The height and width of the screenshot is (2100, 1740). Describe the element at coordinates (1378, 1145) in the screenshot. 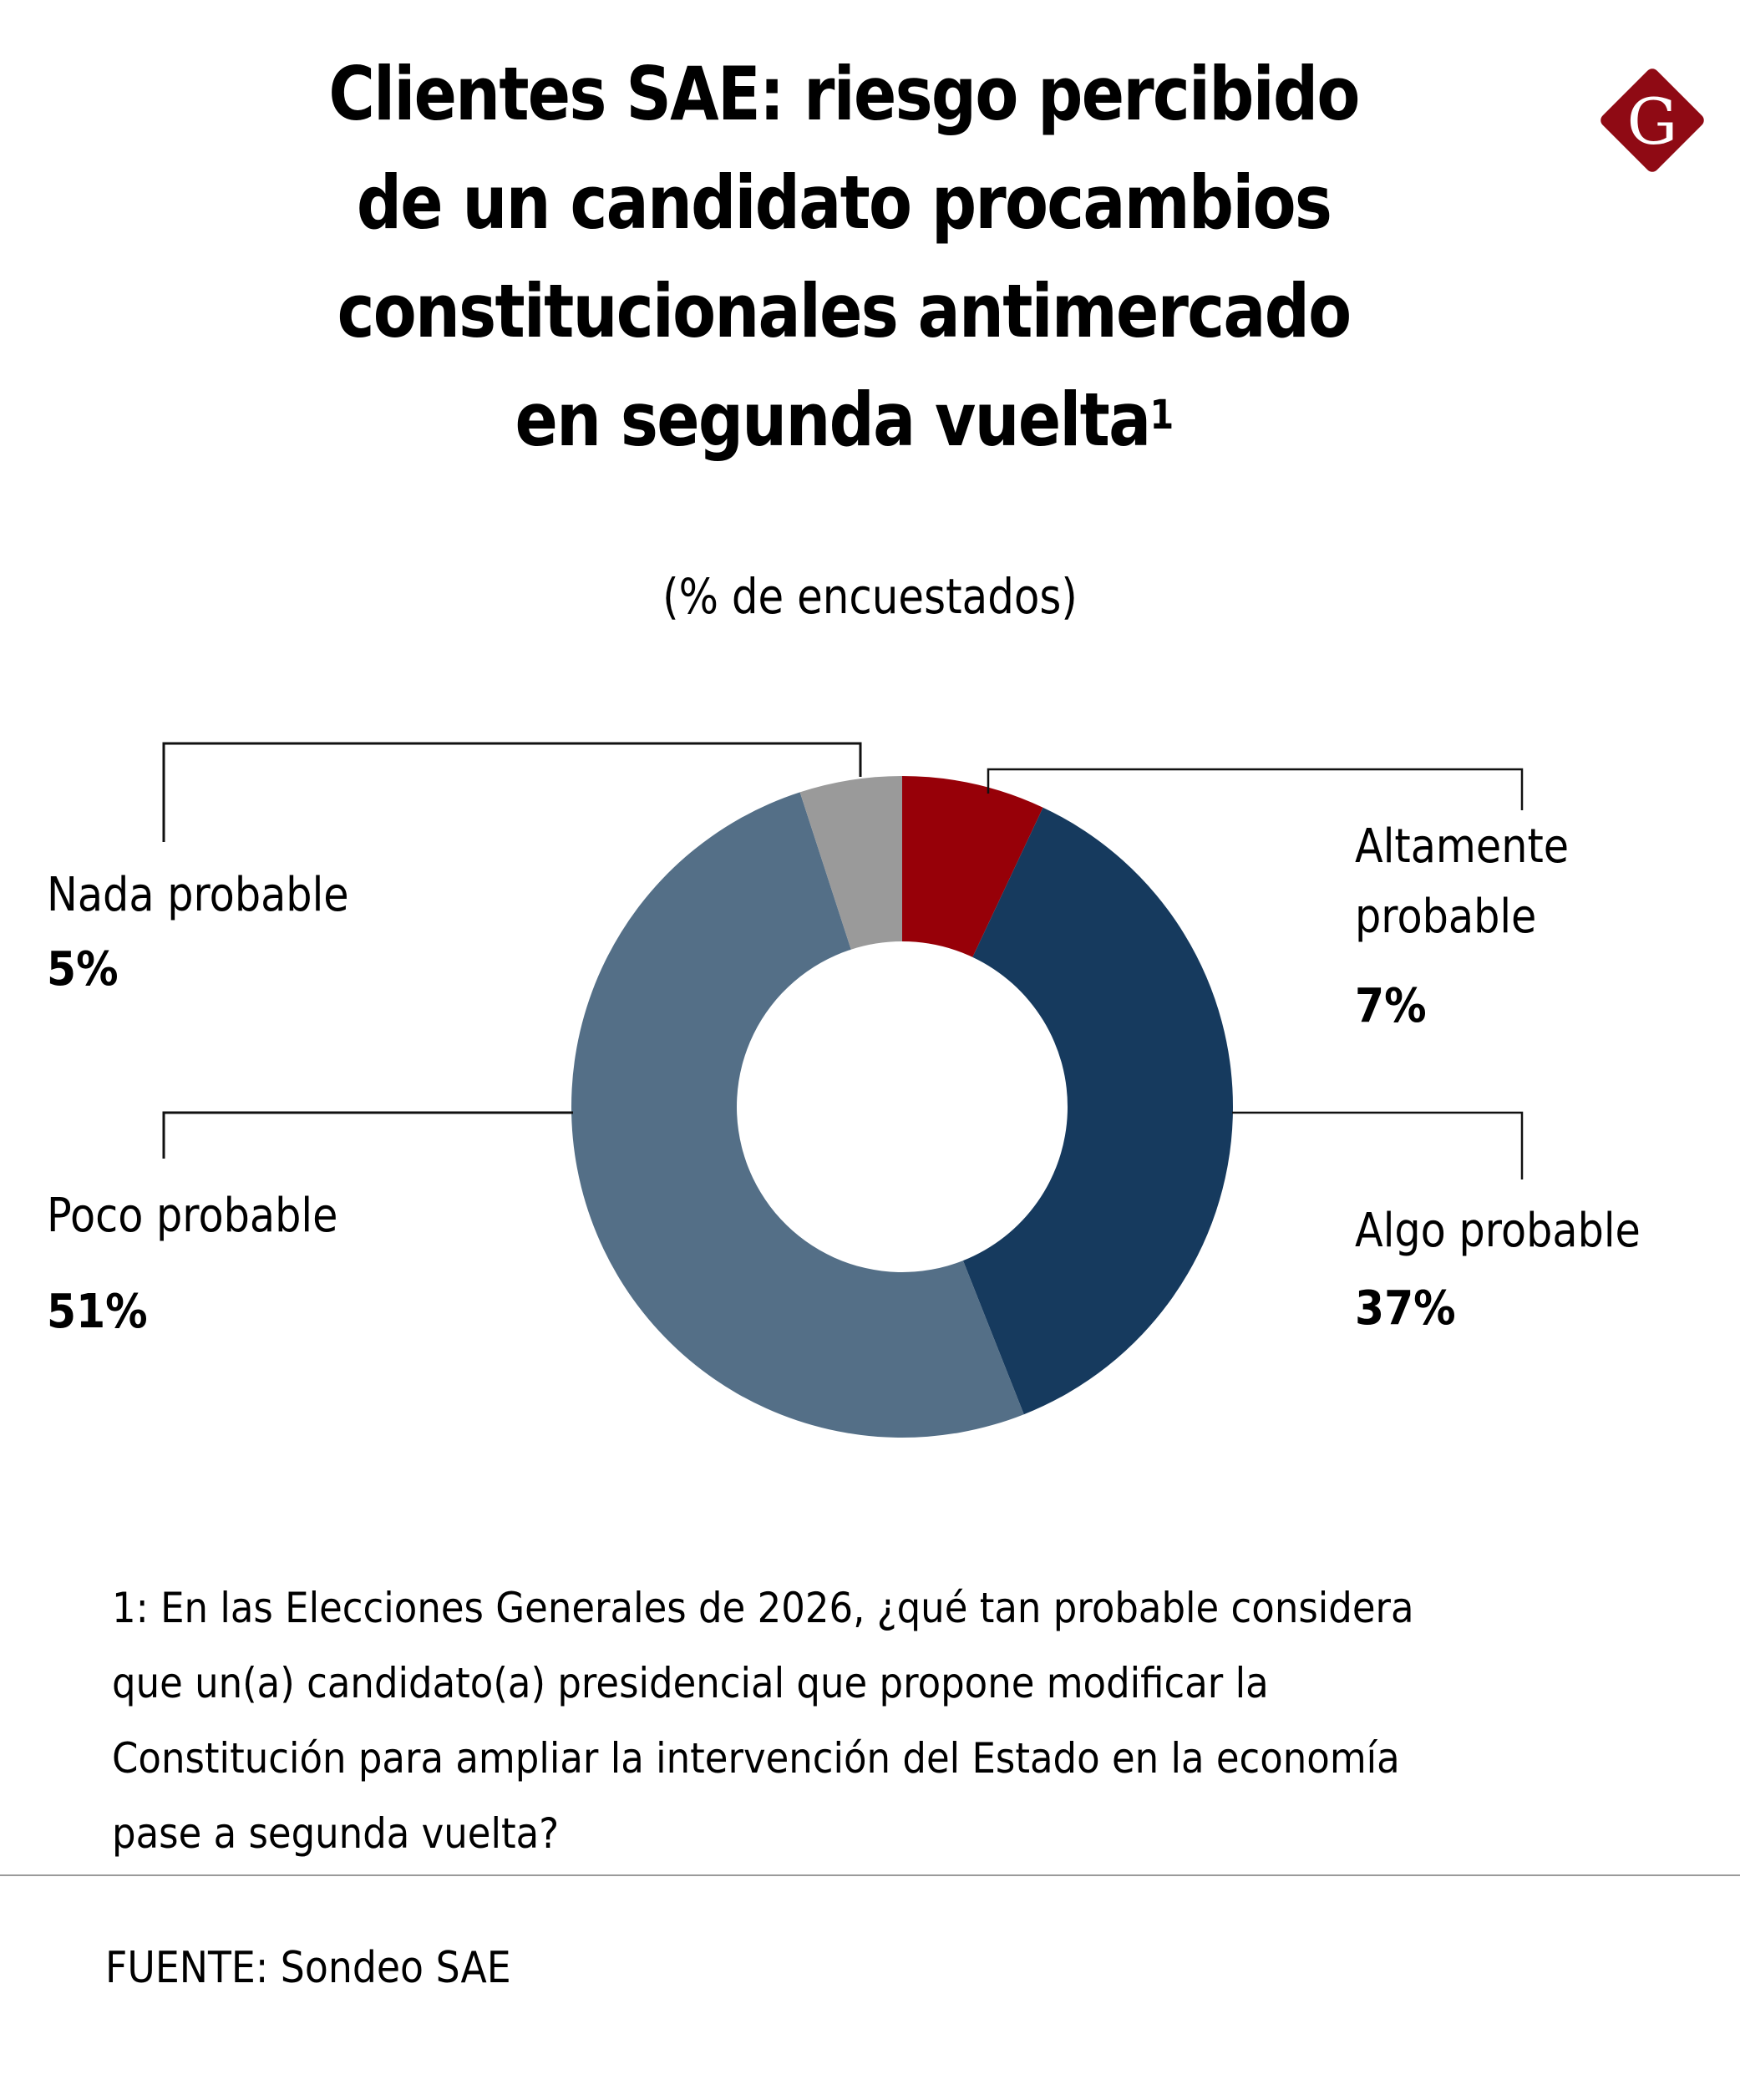

I see `leader-line-algo` at that location.